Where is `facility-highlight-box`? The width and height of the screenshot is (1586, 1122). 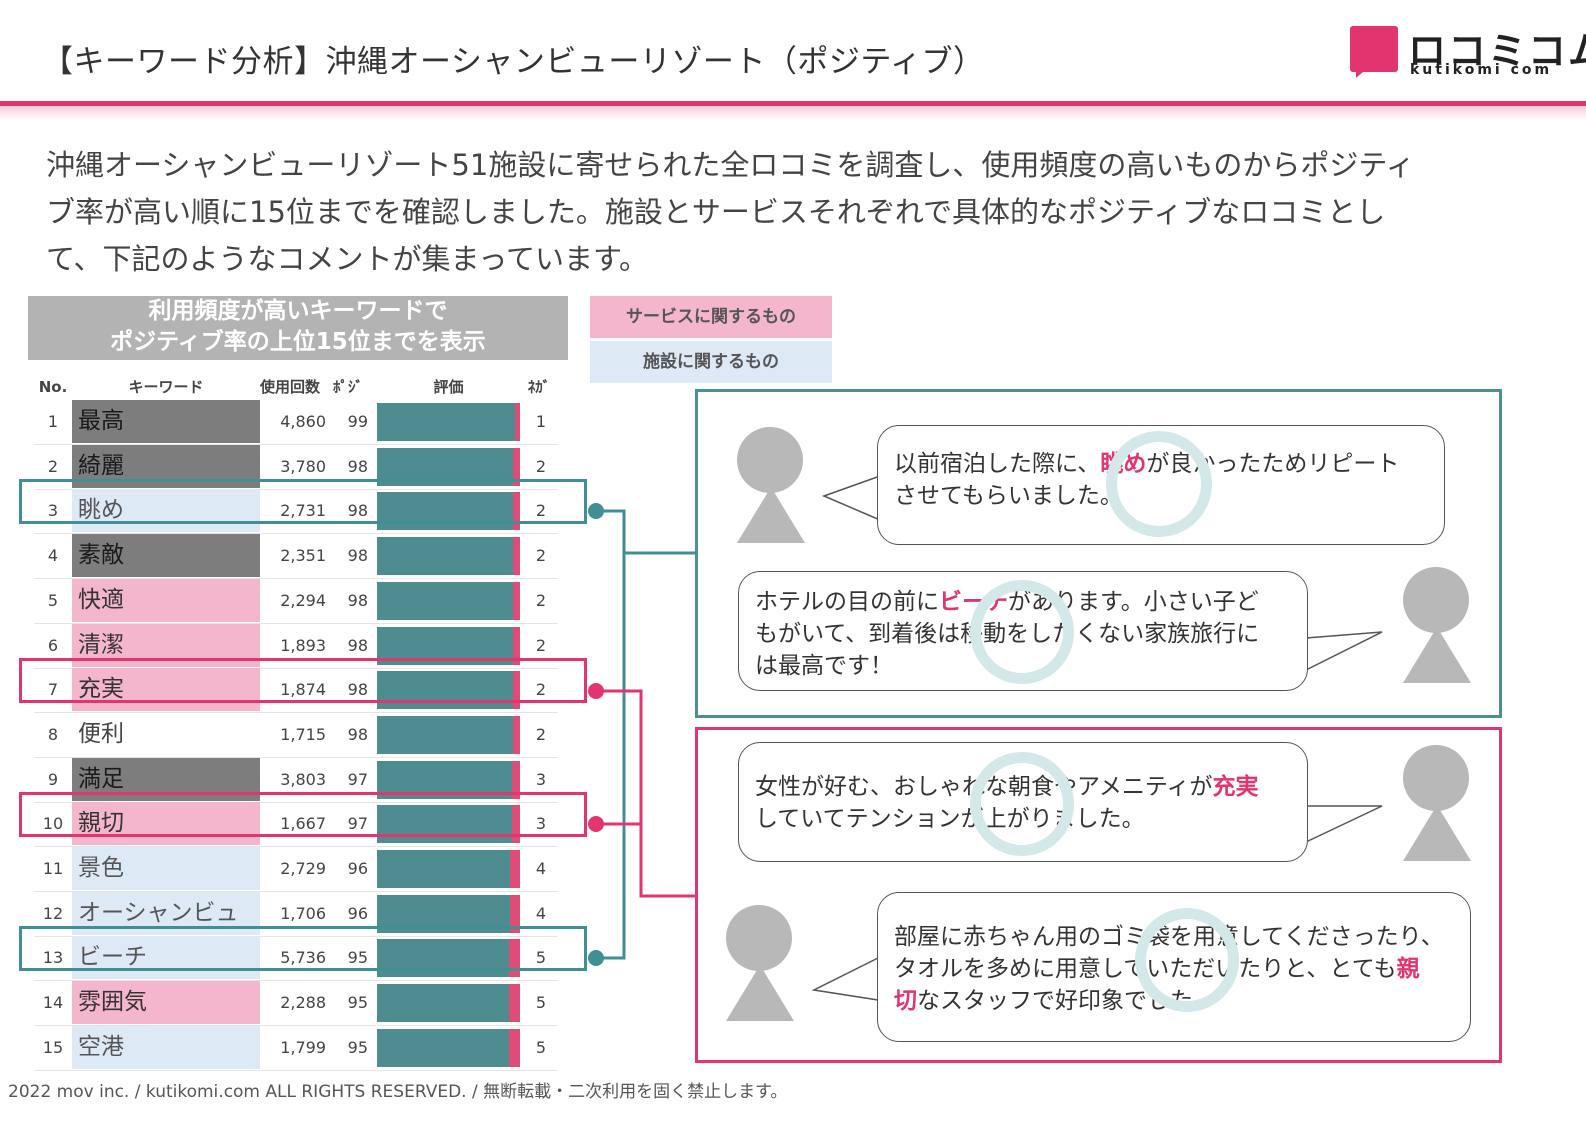
facility-highlight-box is located at coordinates (303, 501).